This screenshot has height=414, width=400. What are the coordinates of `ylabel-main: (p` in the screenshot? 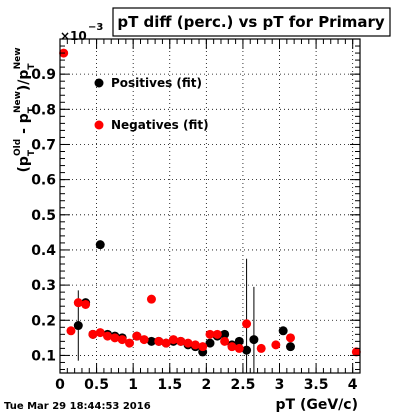 It's located at (24, 164).